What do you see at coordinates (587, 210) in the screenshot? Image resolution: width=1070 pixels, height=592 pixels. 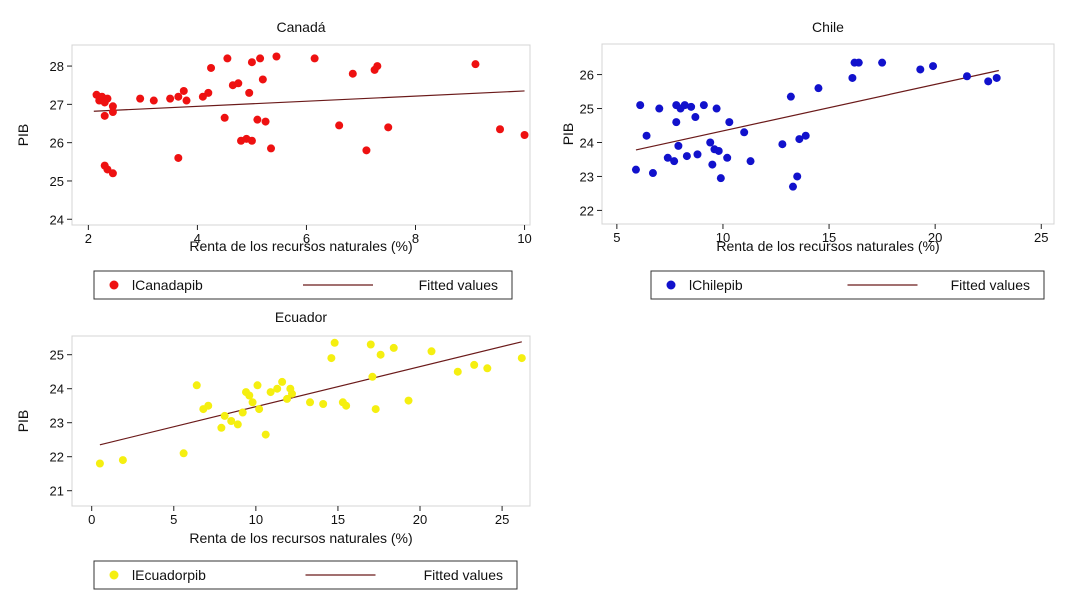 I see `y-tick-label: 22` at bounding box center [587, 210].